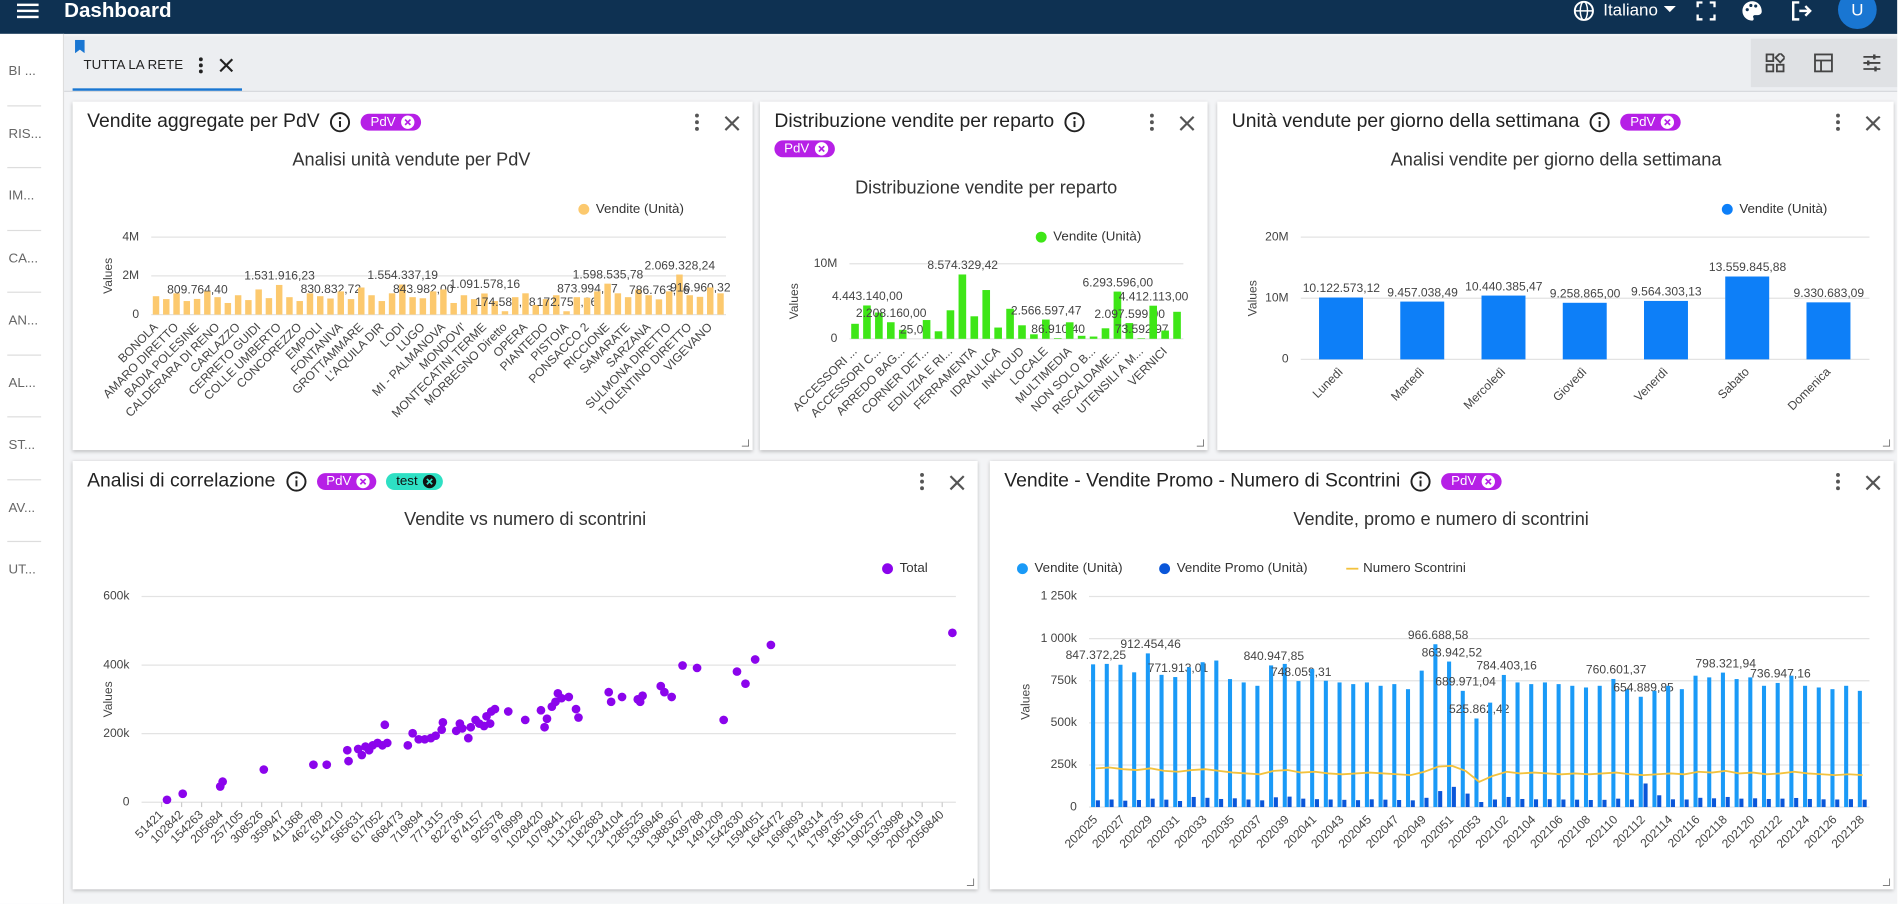  Describe the element at coordinates (181, 481) in the screenshot. I see `panel-title: Analisi di correlazione` at that location.